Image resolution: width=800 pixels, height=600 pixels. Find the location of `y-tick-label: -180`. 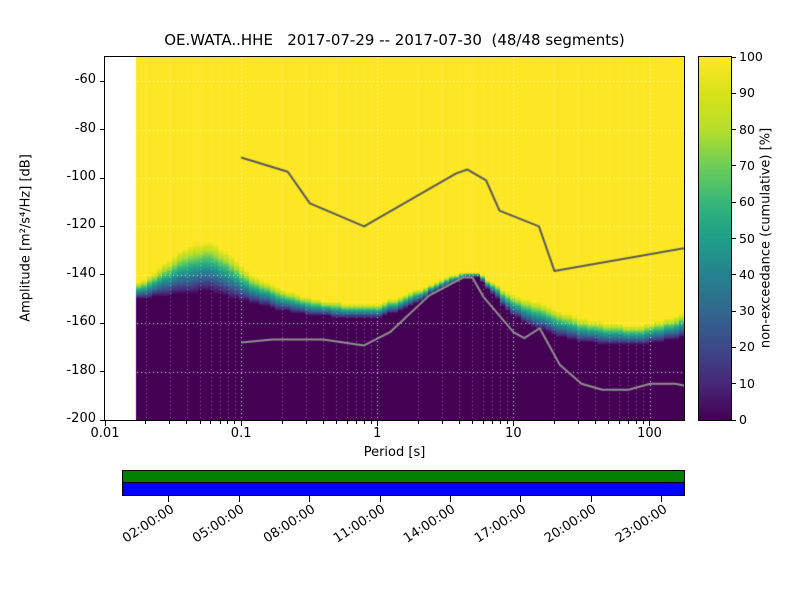

y-tick-label: -180 is located at coordinates (81, 370).